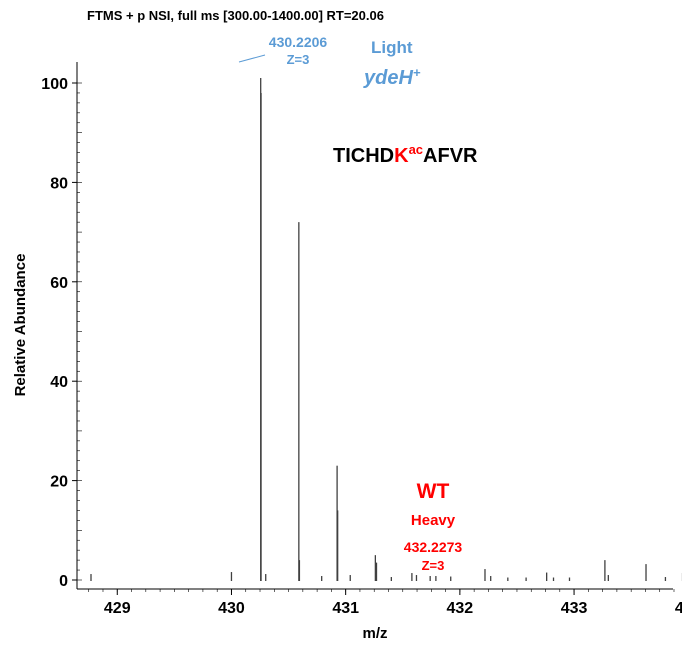  What do you see at coordinates (392, 47) in the screenshot?
I see `light-label: Light` at bounding box center [392, 47].